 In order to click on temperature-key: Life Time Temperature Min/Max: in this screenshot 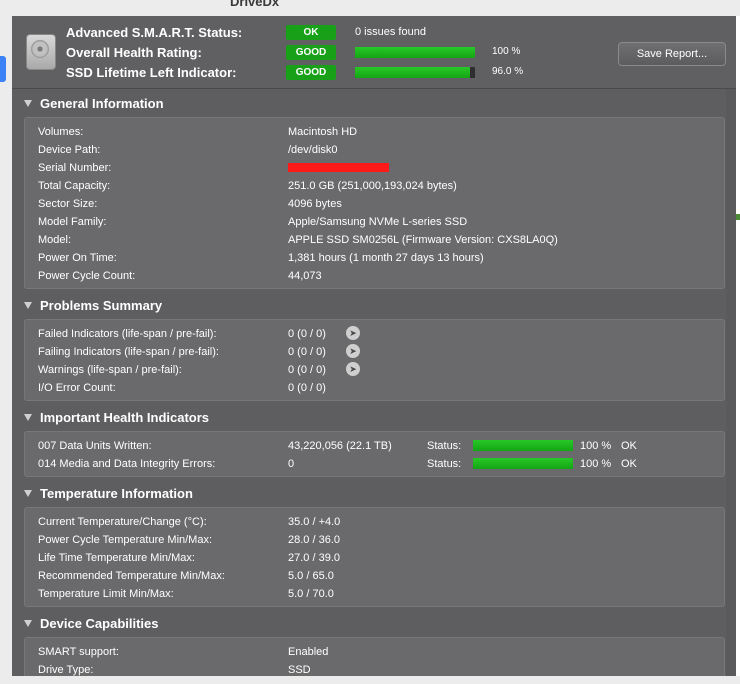, I will do `click(116, 558)`.